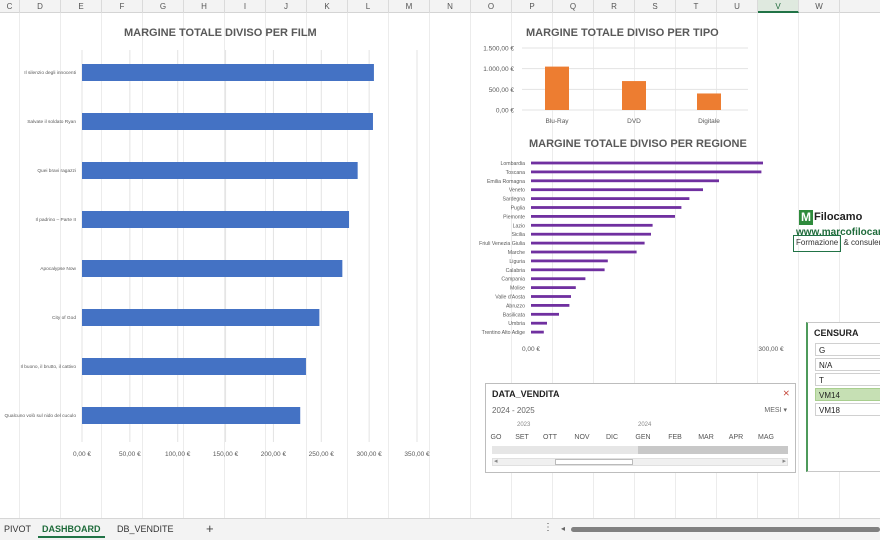 The height and width of the screenshot is (540, 880). Describe the element at coordinates (565, 450) in the screenshot. I see `timeline-period-bar` at that location.